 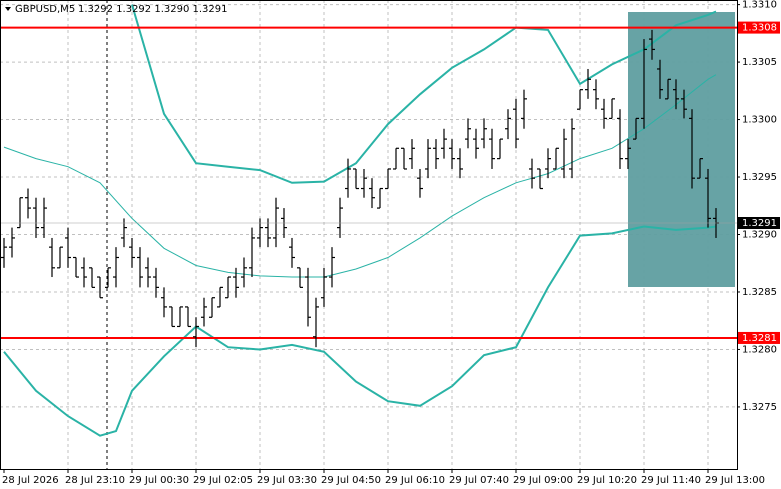 I want to click on last-price-box, so click(x=759, y=223).